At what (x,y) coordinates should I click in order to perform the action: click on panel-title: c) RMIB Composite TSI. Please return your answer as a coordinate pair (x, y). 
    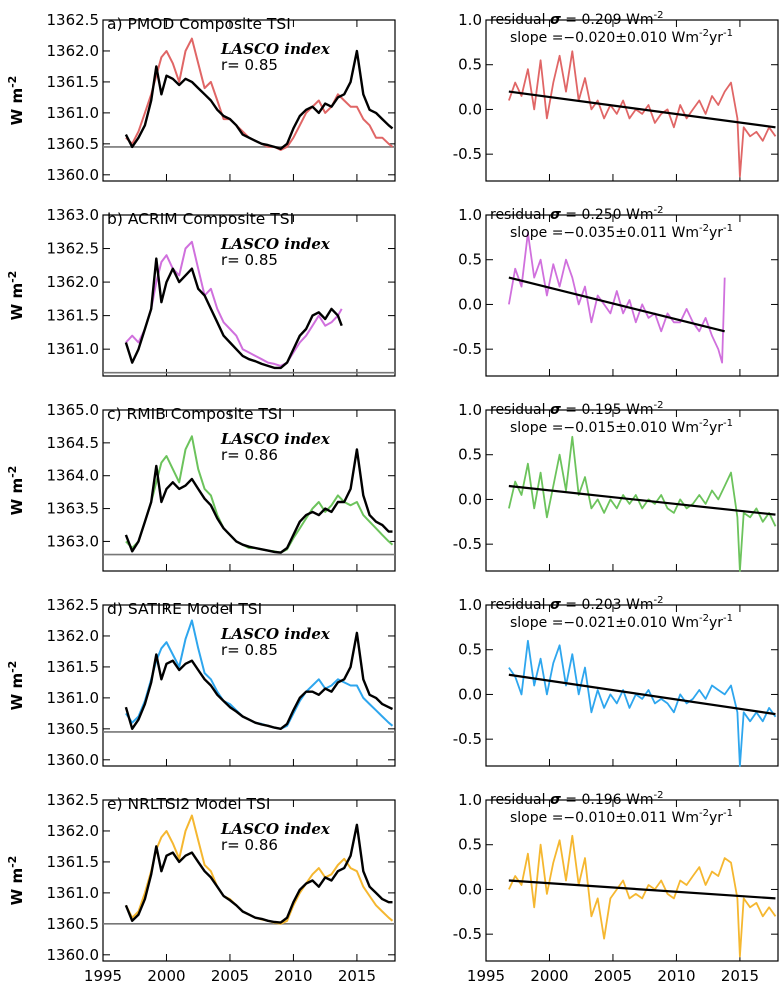
    Looking at the image, I should click on (194, 414).